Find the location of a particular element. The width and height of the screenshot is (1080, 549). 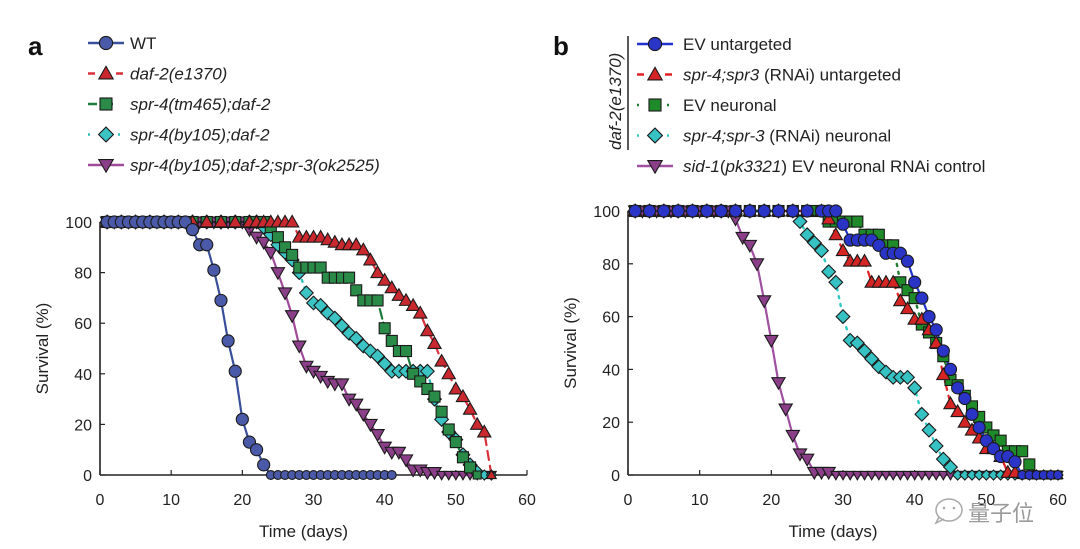

y-tick-label: 100 is located at coordinates (78, 223).